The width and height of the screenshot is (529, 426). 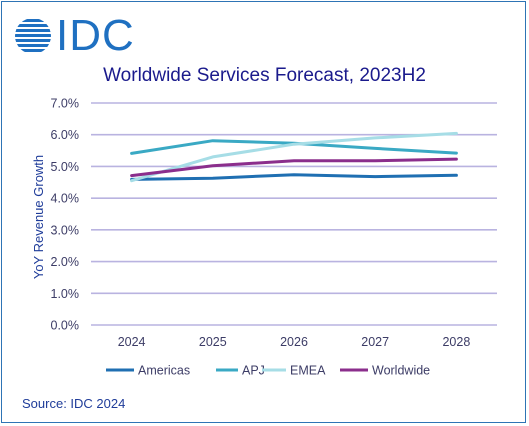 What do you see at coordinates (65, 167) in the screenshot?
I see `y-tick-label: 5.0%` at bounding box center [65, 167].